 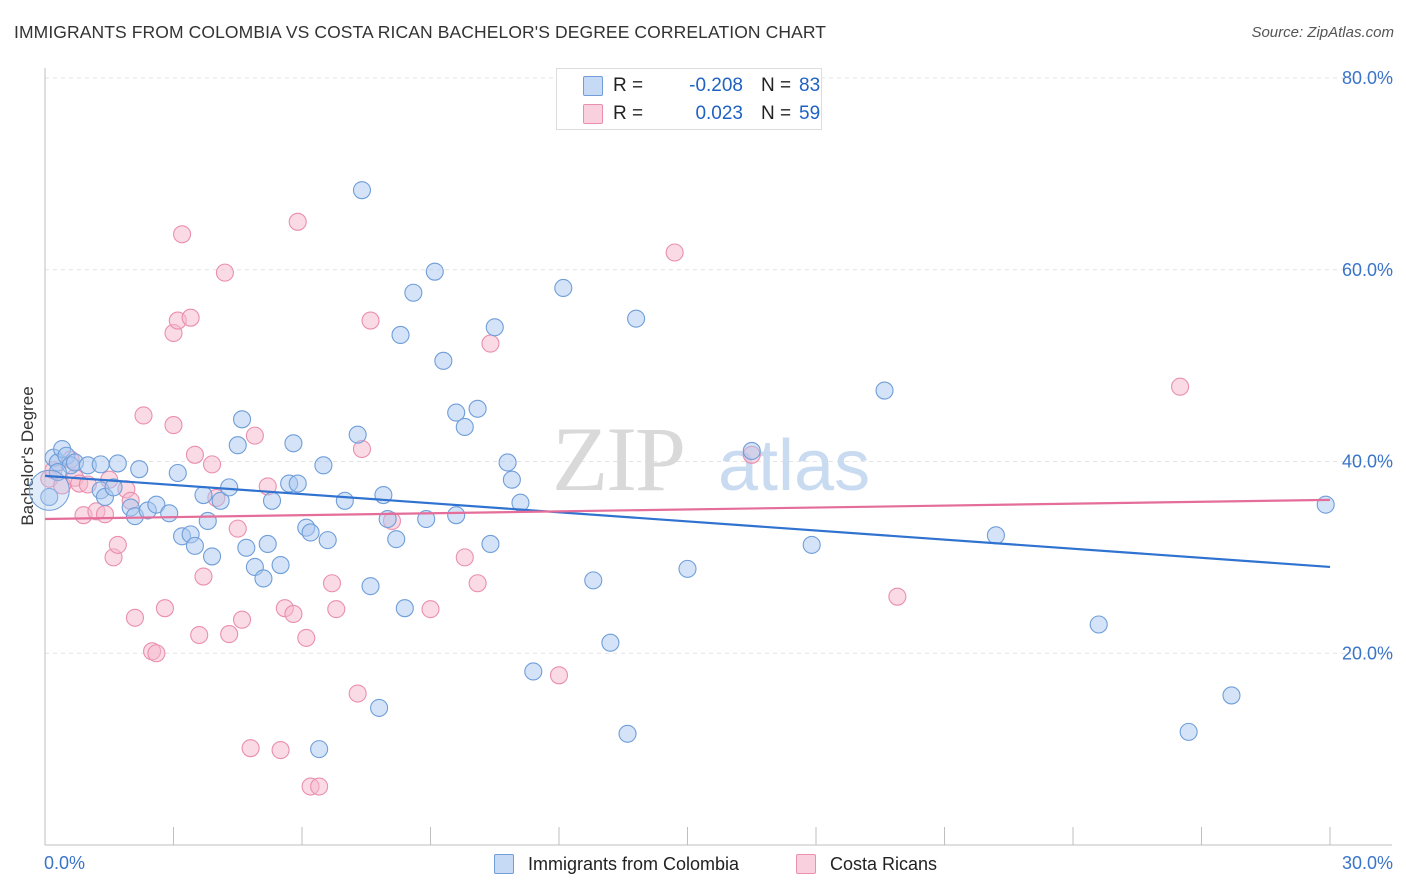 What do you see at coordinates (49, 490) in the screenshot?
I see `colombia-cluster-point` at bounding box center [49, 490].